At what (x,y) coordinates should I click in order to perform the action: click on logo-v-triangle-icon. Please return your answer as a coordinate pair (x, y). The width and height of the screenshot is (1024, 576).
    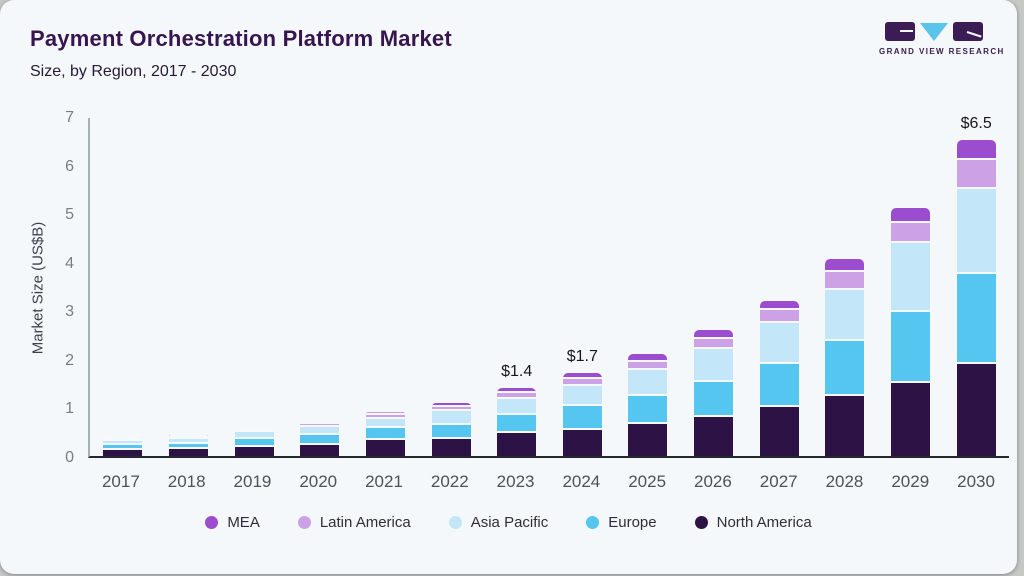
    Looking at the image, I should click on (934, 32).